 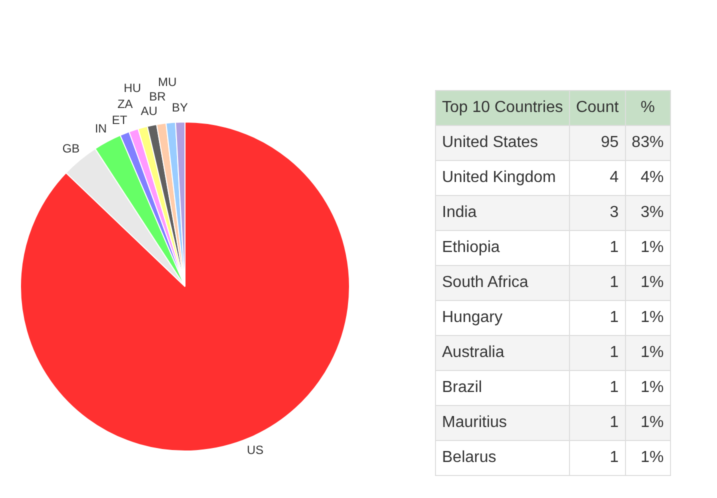 I want to click on category-label: Australia, so click(x=503, y=353).